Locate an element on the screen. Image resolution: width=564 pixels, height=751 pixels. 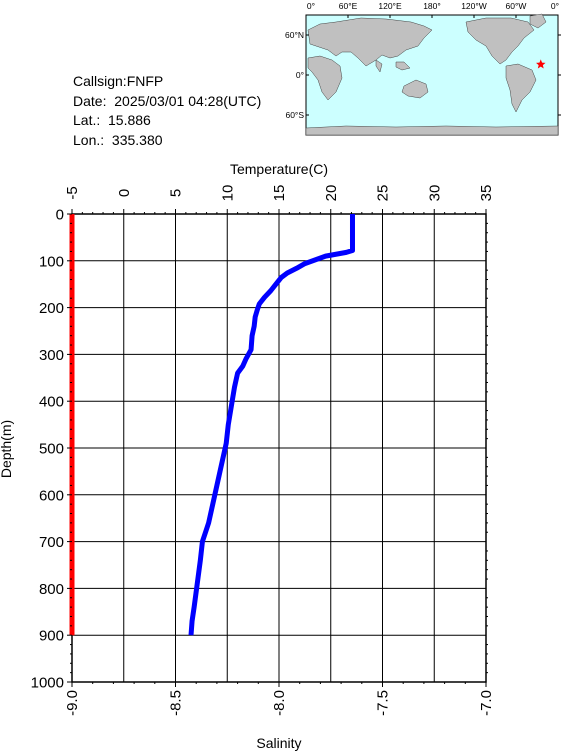
map-labels: 0° 60°E 120°E 180° 120°W 60°W 0° 60°N 0° 60°S is located at coordinates (423, 60).